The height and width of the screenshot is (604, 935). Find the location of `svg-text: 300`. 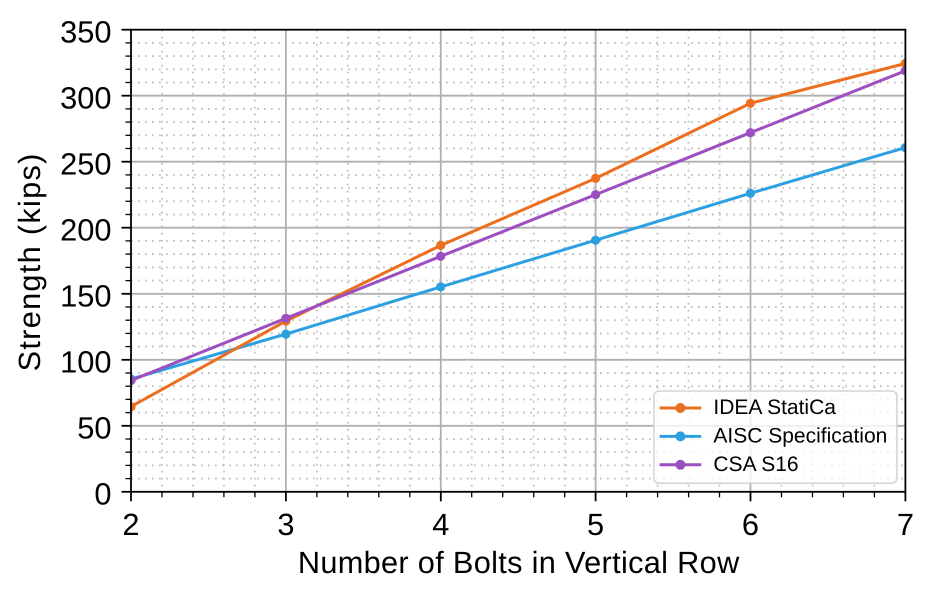

svg-text: 300 is located at coordinates (85, 97).